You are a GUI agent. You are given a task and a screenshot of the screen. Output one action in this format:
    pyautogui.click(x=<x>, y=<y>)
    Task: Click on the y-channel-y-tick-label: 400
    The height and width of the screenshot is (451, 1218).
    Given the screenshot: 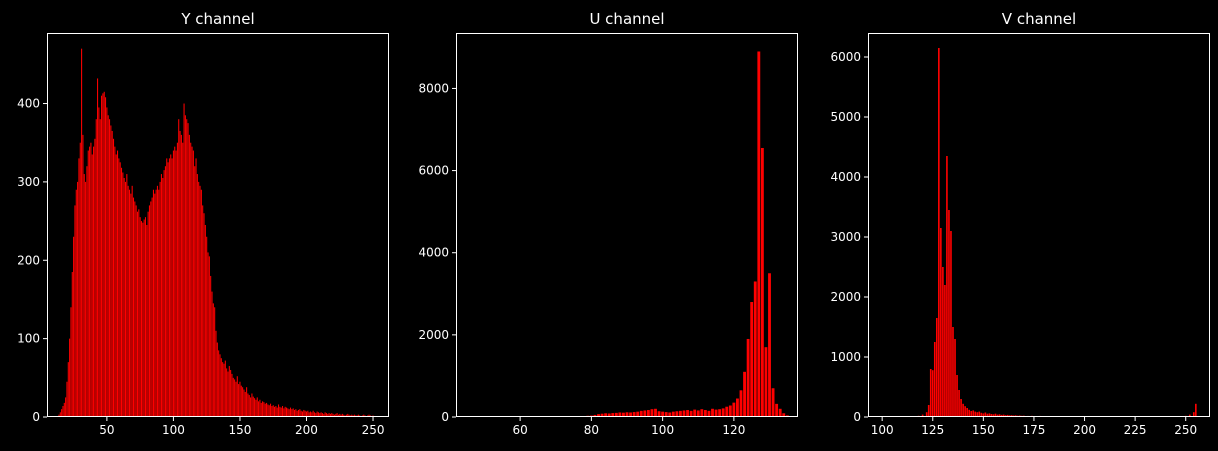 What is the action you would take?
    pyautogui.click(x=28, y=104)
    